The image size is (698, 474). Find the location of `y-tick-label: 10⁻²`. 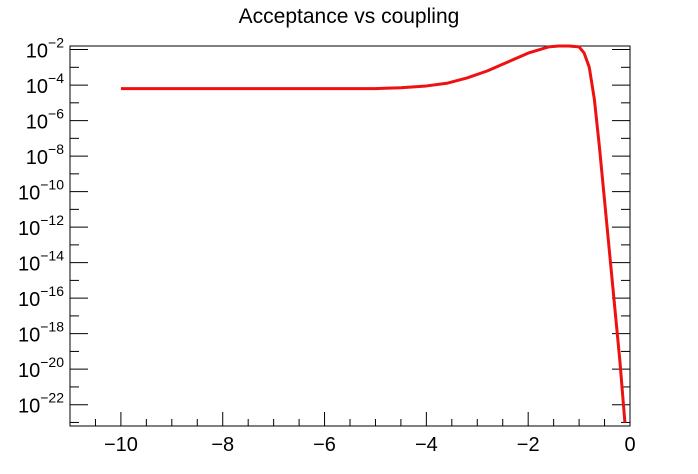

y-tick-label: 10⁻² is located at coordinates (45, 49).